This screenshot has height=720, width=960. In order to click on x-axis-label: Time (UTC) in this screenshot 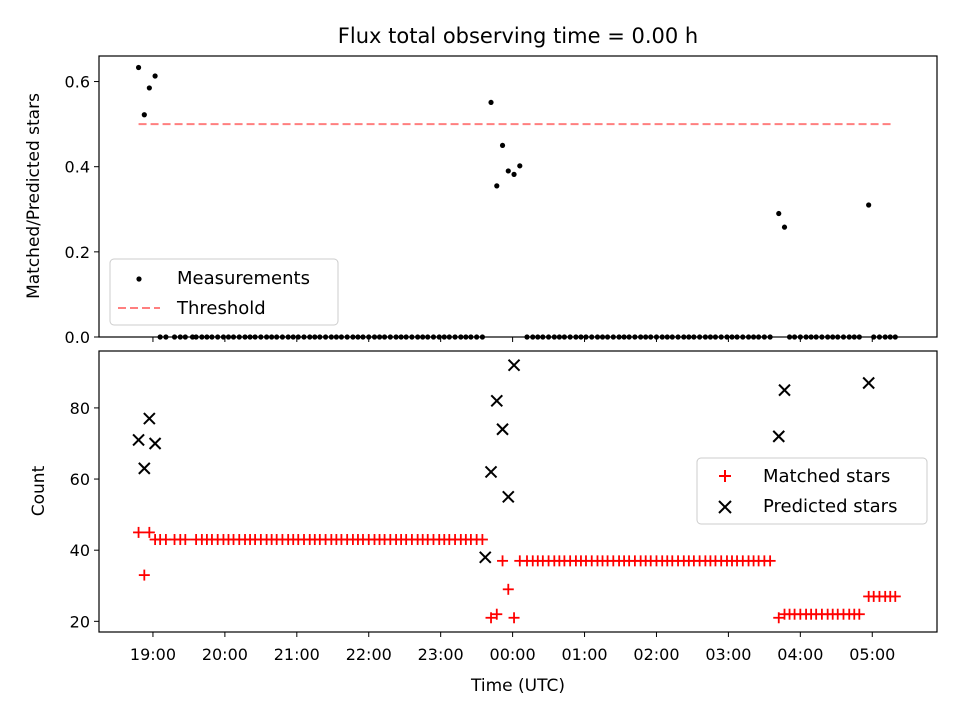, I will do `click(517, 686)`.